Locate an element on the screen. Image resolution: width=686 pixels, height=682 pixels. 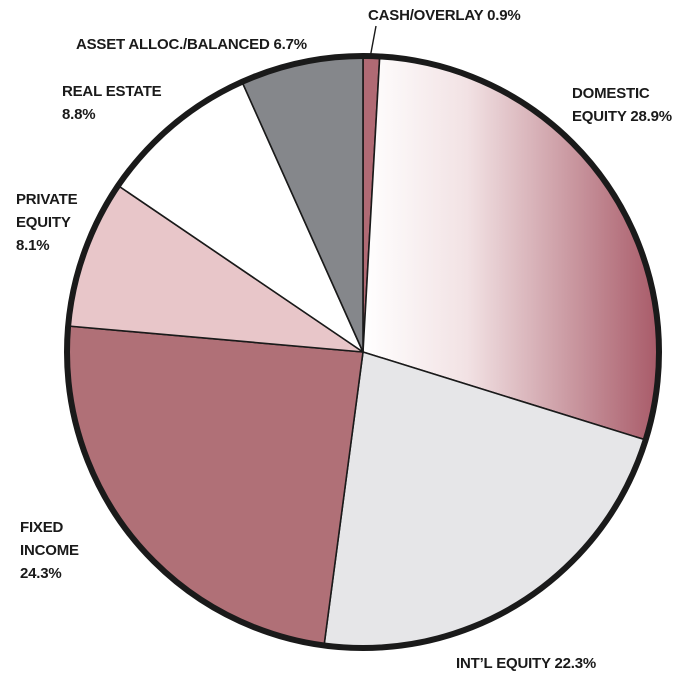
slice-label-cash-overlay: CASH/OVERLAY 0.9% is located at coordinates (444, 15).